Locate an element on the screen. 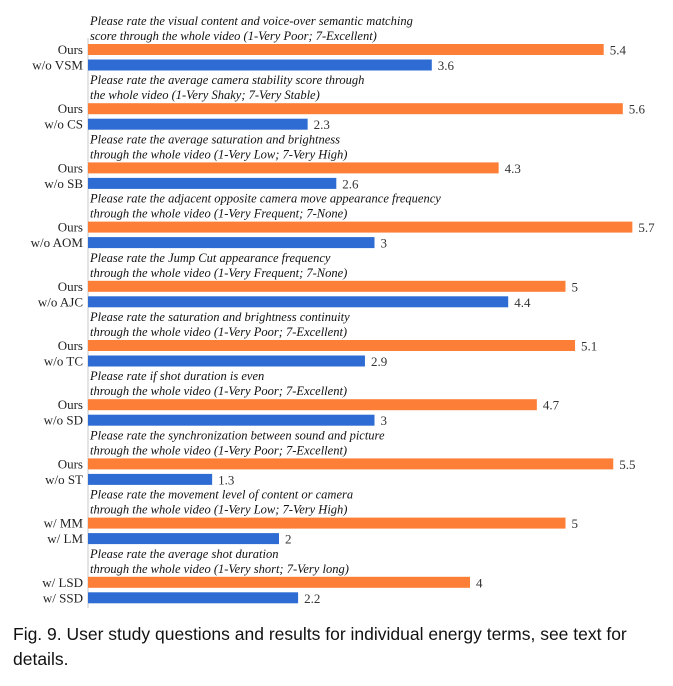 The width and height of the screenshot is (673, 686). category-label: w/ LM is located at coordinates (65, 538).